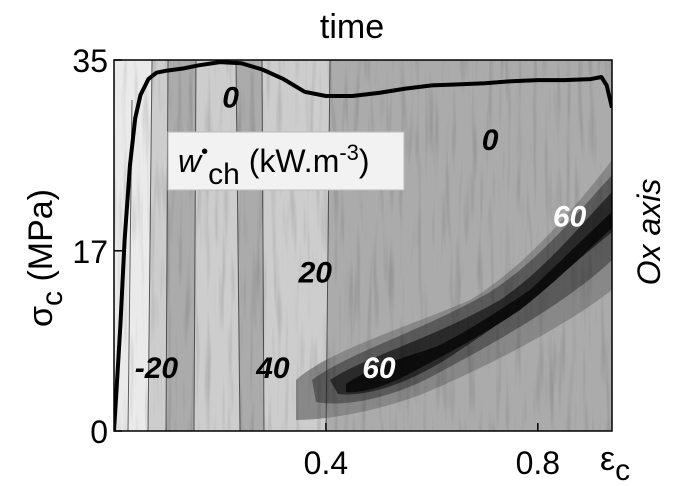 This screenshot has width=680, height=486. I want to click on y-axis-unit: (MPa), so click(41, 240).